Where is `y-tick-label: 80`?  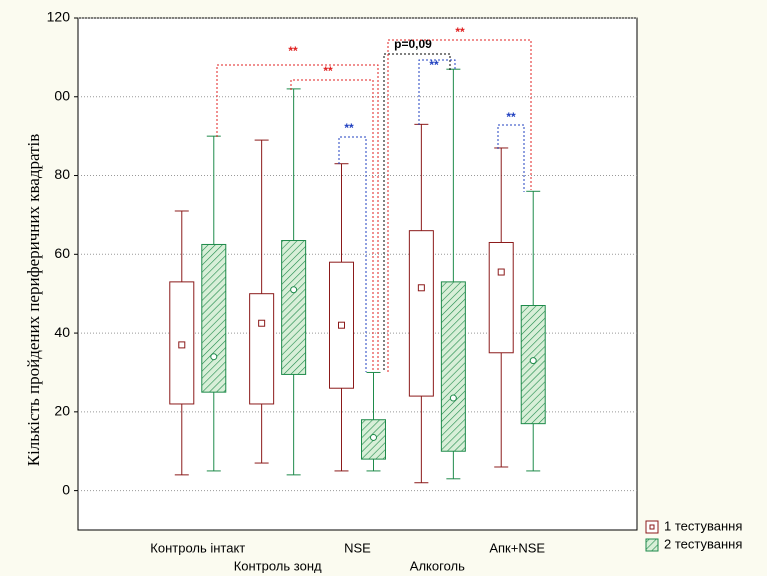
y-tick-label: 80 is located at coordinates (62, 174).